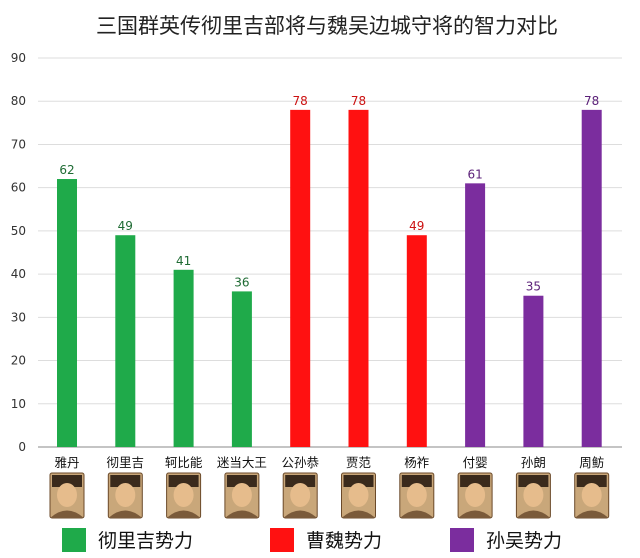 This screenshot has width=640, height=558. What do you see at coordinates (475, 462) in the screenshot?
I see `category-label: 付婴` at bounding box center [475, 462].